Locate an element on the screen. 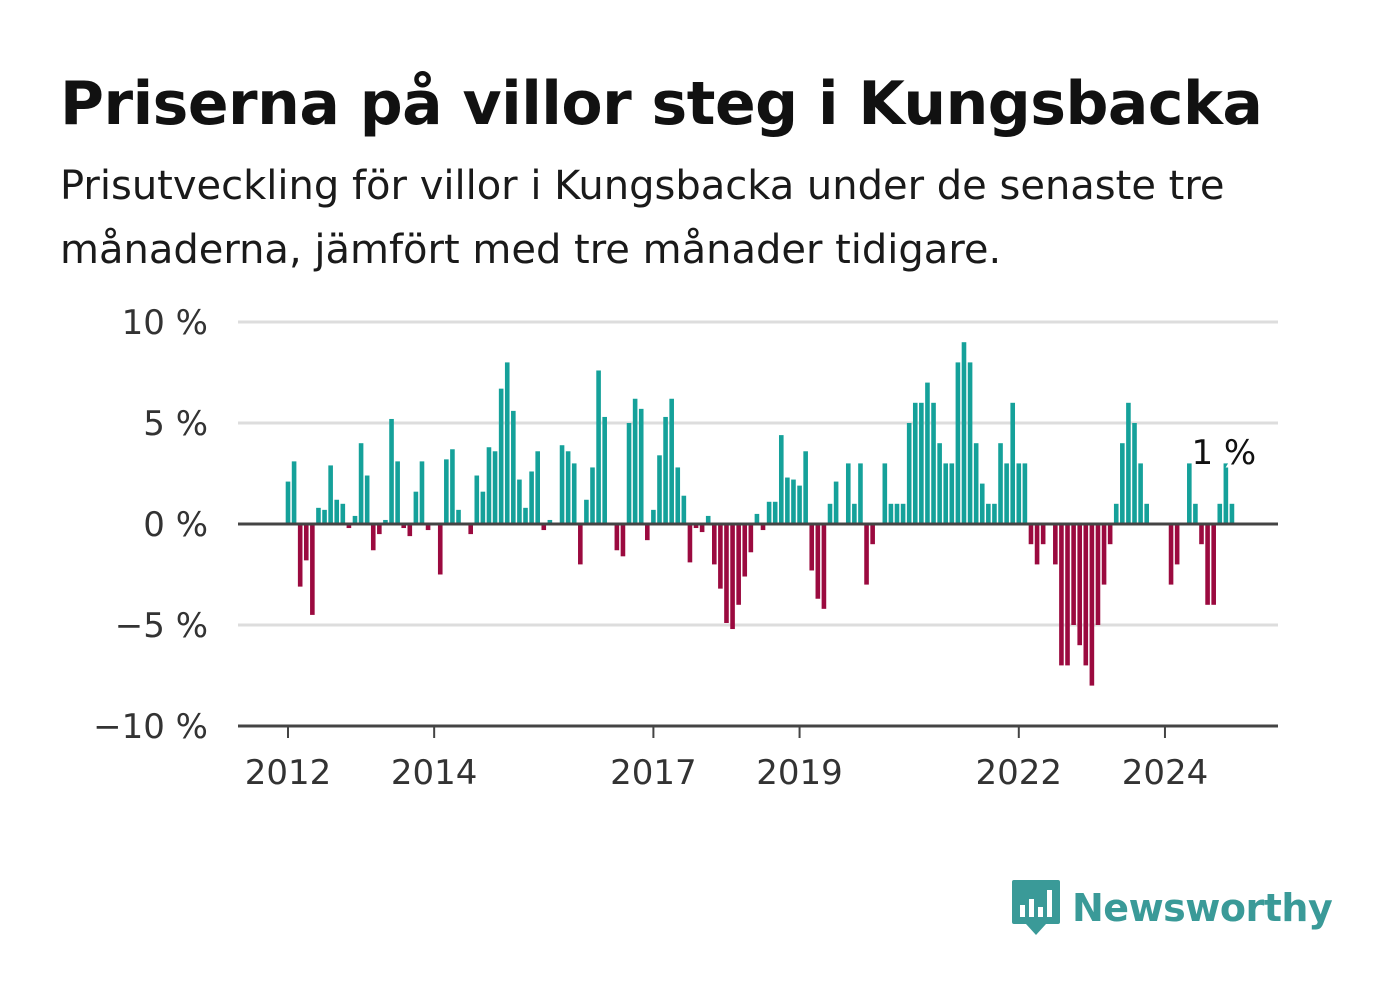 The height and width of the screenshot is (999, 1382). newsworthy-chart-bubble-icon is located at coordinates (1036, 907).